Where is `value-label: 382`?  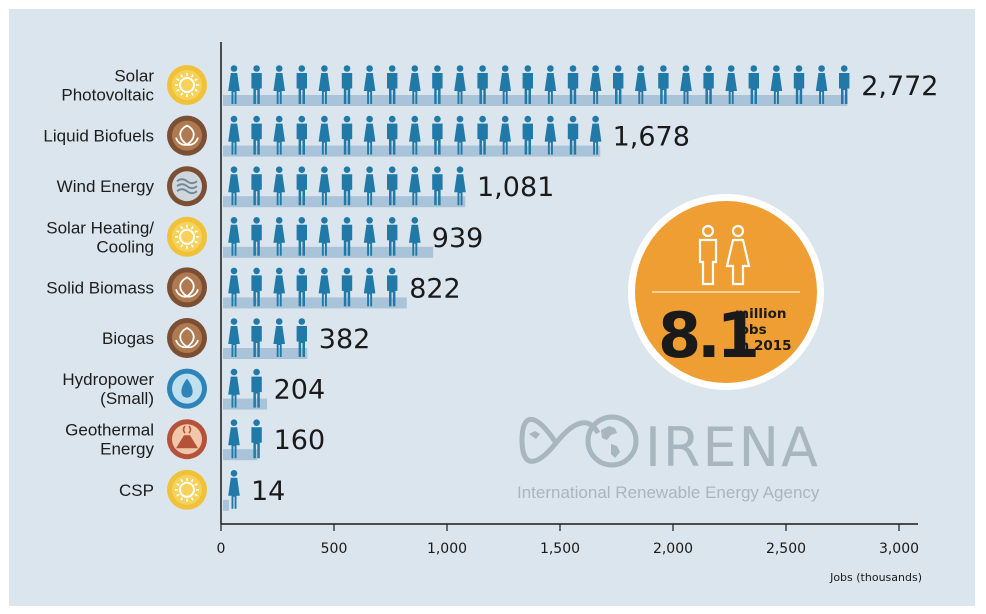
value-label: 382 is located at coordinates (345, 339).